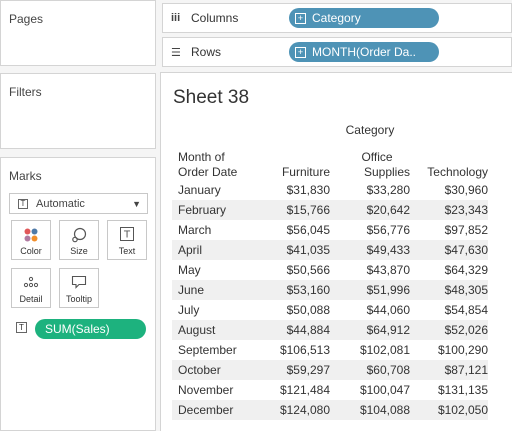 Image resolution: width=512 pixels, height=431 pixels. What do you see at coordinates (385, 164) in the screenshot?
I see `office-supplies-header: Office Supplies` at bounding box center [385, 164].